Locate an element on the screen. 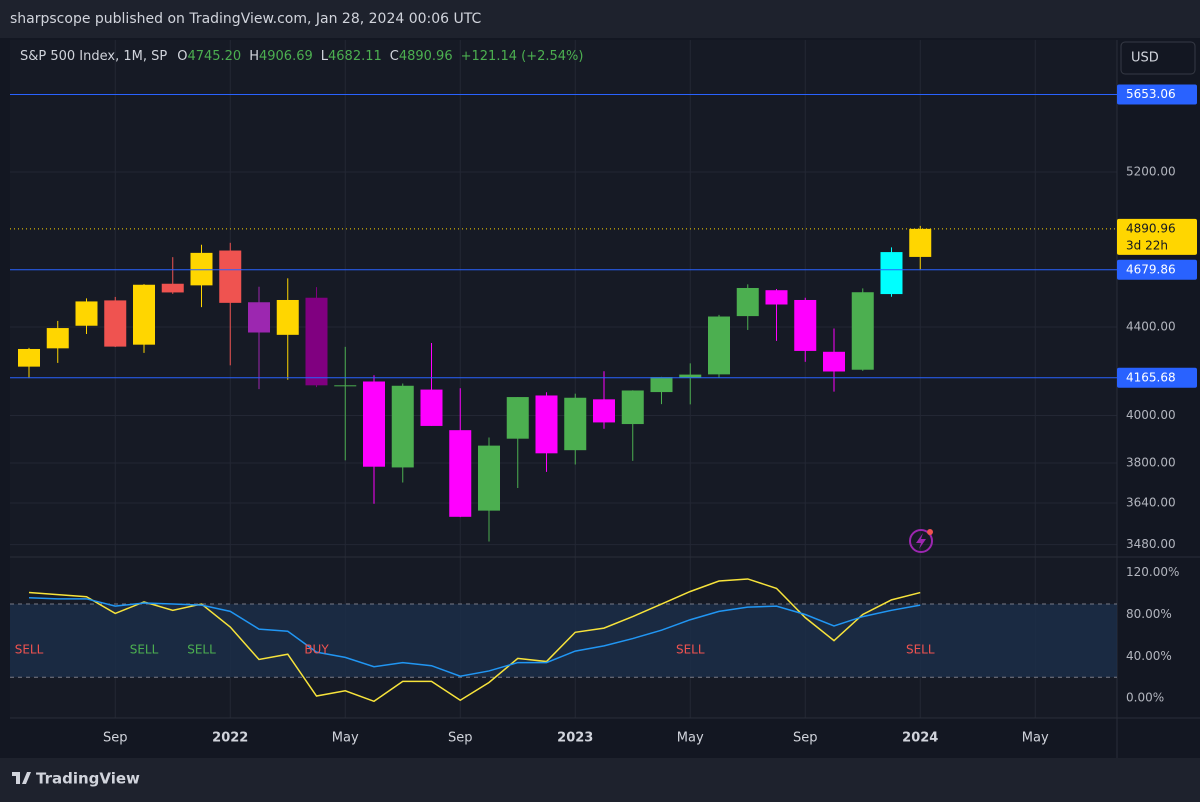 Image resolution: width=1200 pixels, height=802 pixels. legend-key: L is located at coordinates (325, 56).